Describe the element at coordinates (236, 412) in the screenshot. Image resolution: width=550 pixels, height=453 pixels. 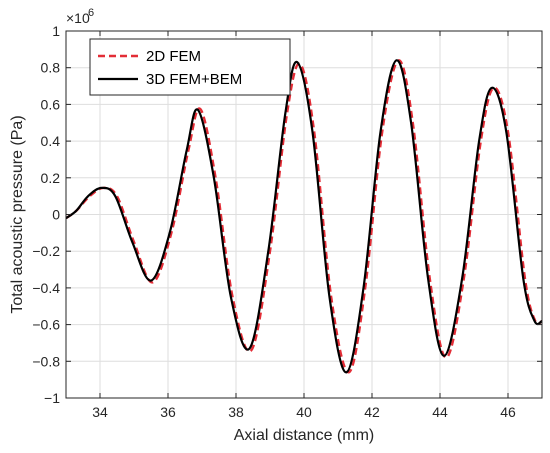
I see `x-tick-label: 38` at that location.